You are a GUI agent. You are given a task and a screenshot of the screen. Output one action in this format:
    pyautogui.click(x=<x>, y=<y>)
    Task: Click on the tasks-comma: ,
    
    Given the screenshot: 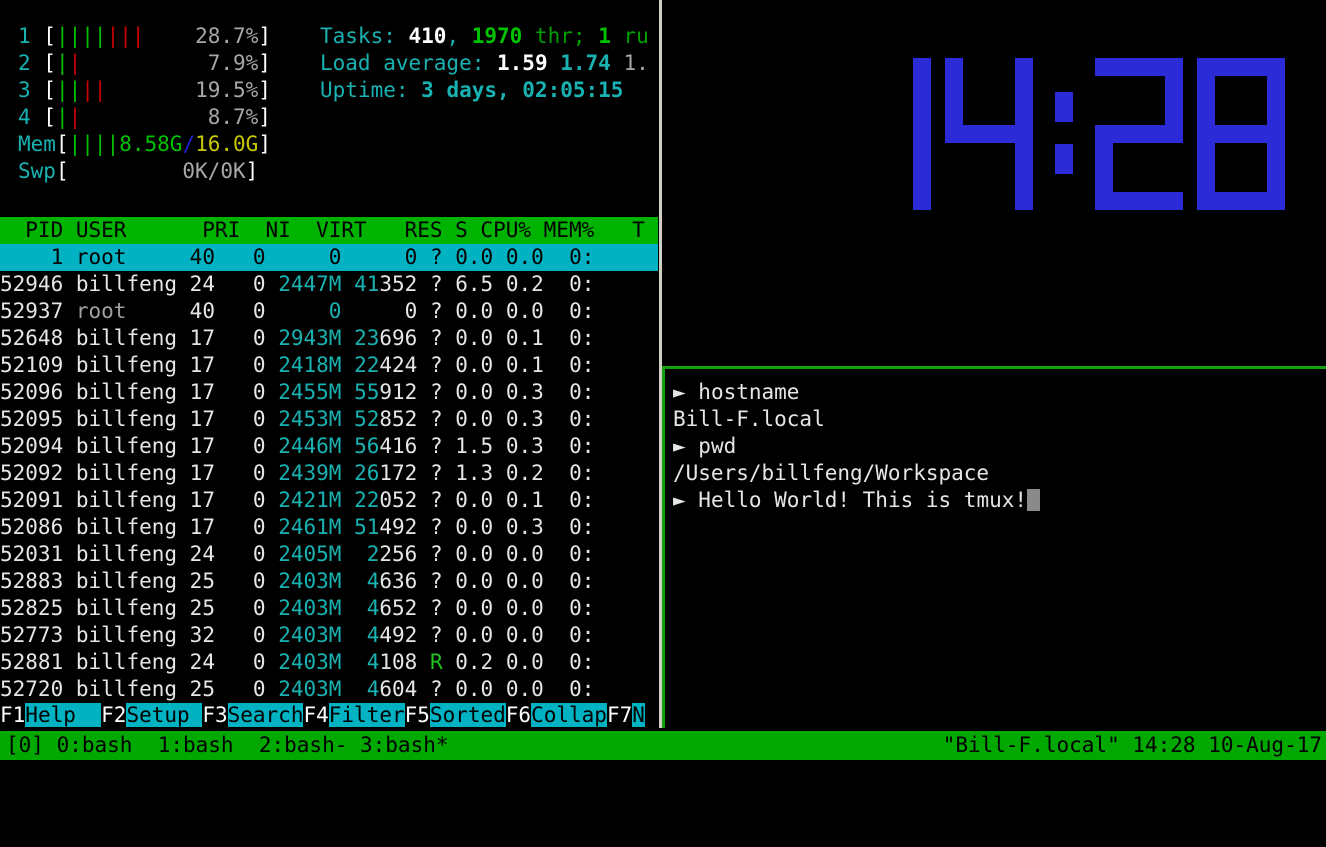 What is the action you would take?
    pyautogui.click(x=459, y=36)
    